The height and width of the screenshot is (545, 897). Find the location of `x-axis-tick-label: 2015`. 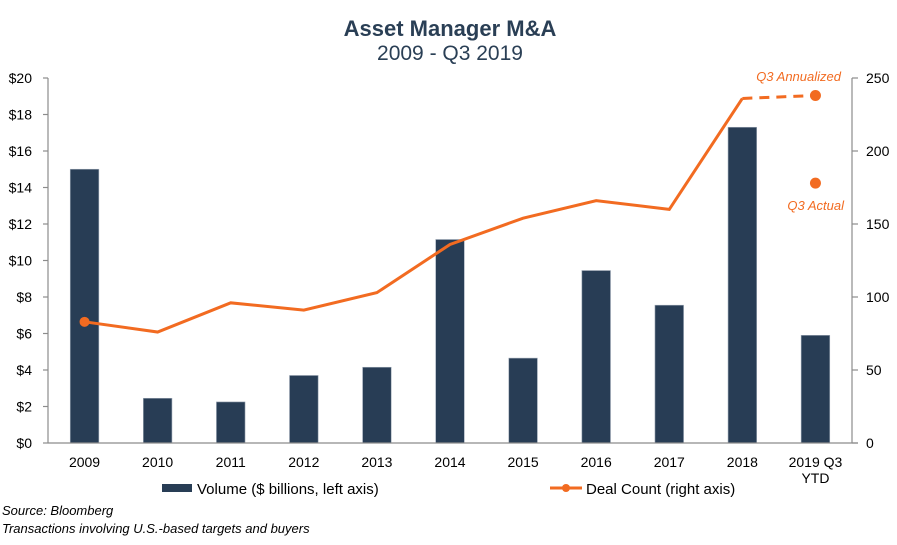

x-axis-tick-label: 2015 is located at coordinates (523, 462).